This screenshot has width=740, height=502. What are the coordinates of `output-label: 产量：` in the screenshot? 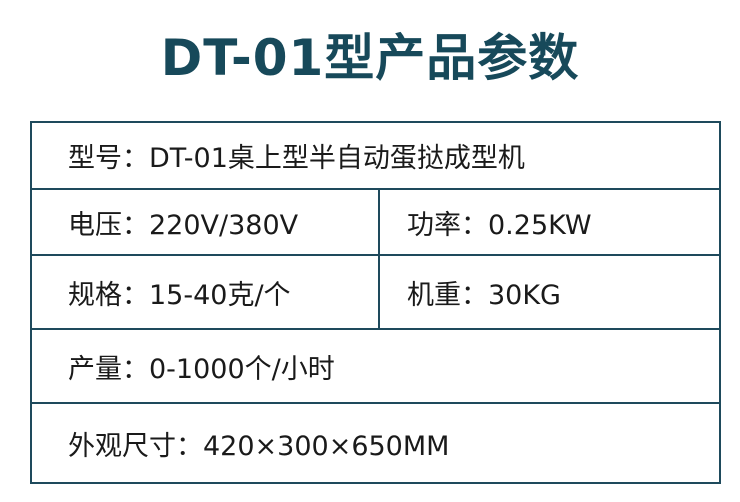 It's located at (108, 369).